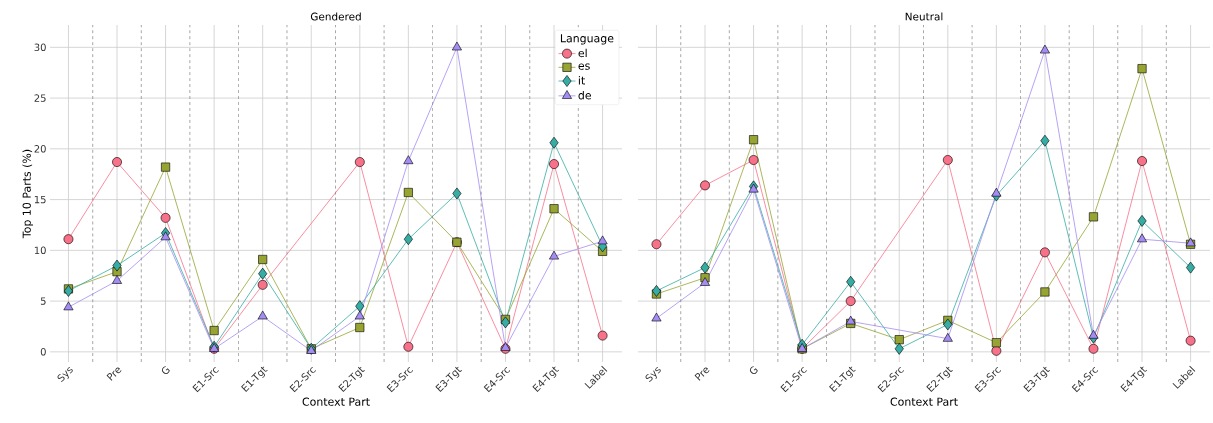 This screenshot has height=423, width=1213. What do you see at coordinates (40, 149) in the screenshot?
I see `y-tick-label: 20` at bounding box center [40, 149].